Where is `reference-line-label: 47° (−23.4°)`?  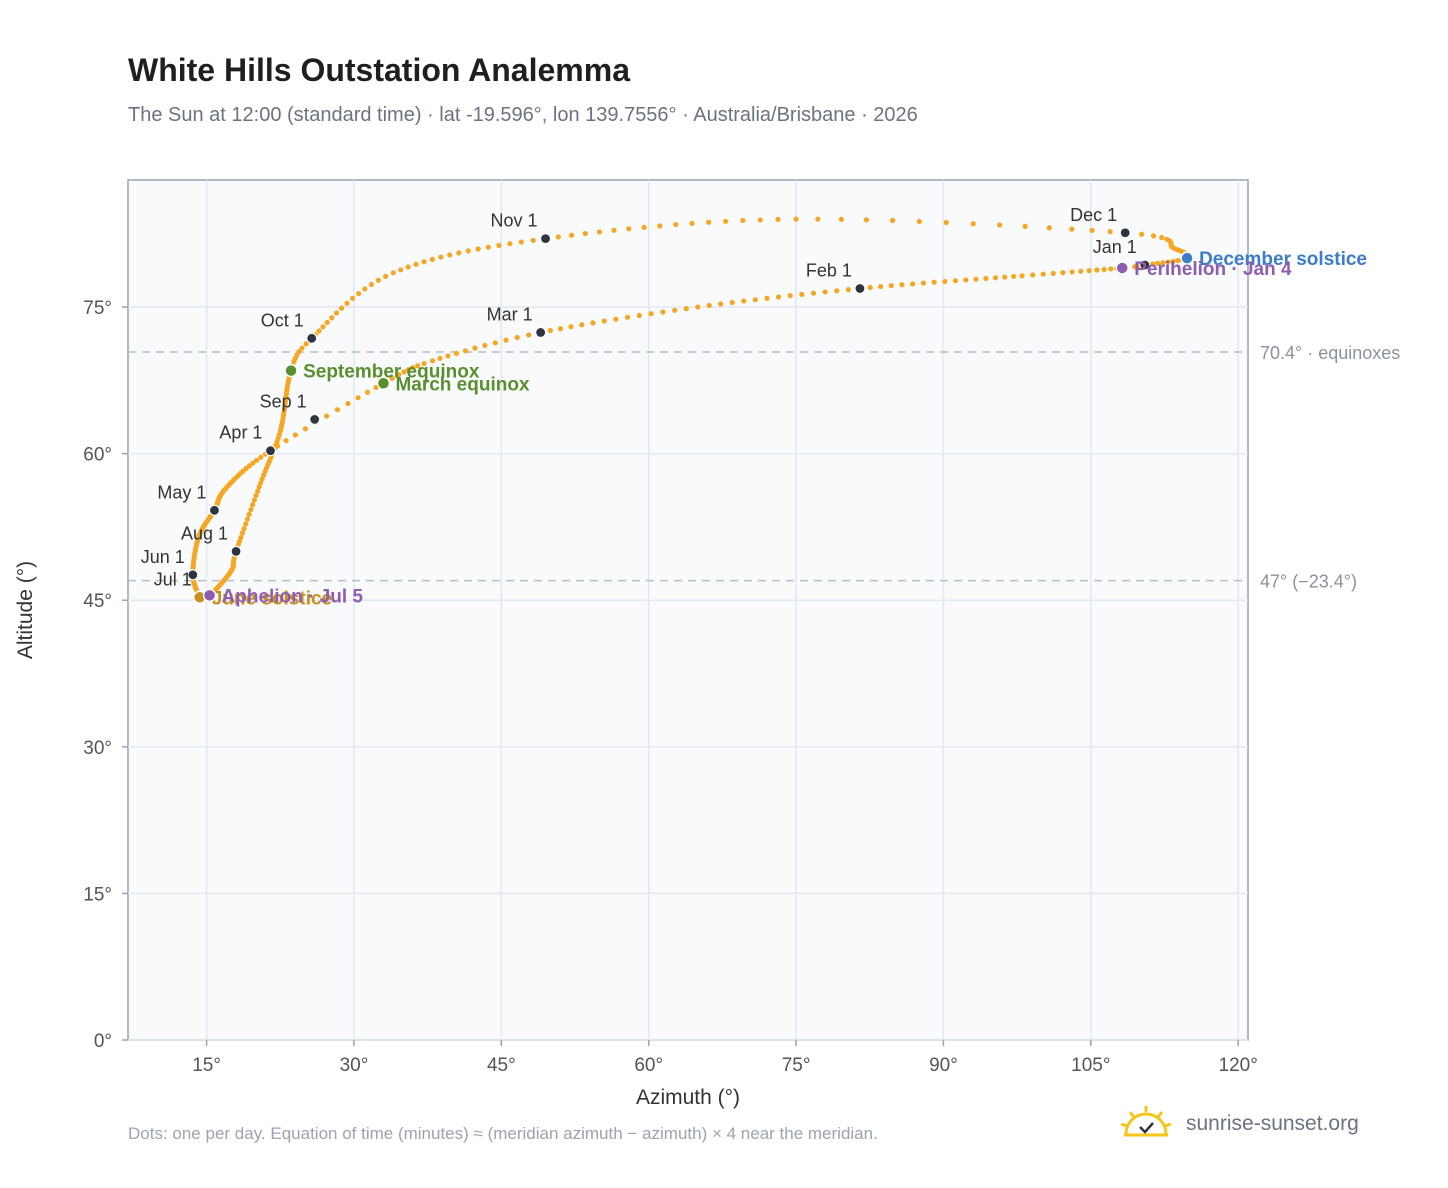 reference-line-label: 47° (−23.4°) is located at coordinates (1308, 582).